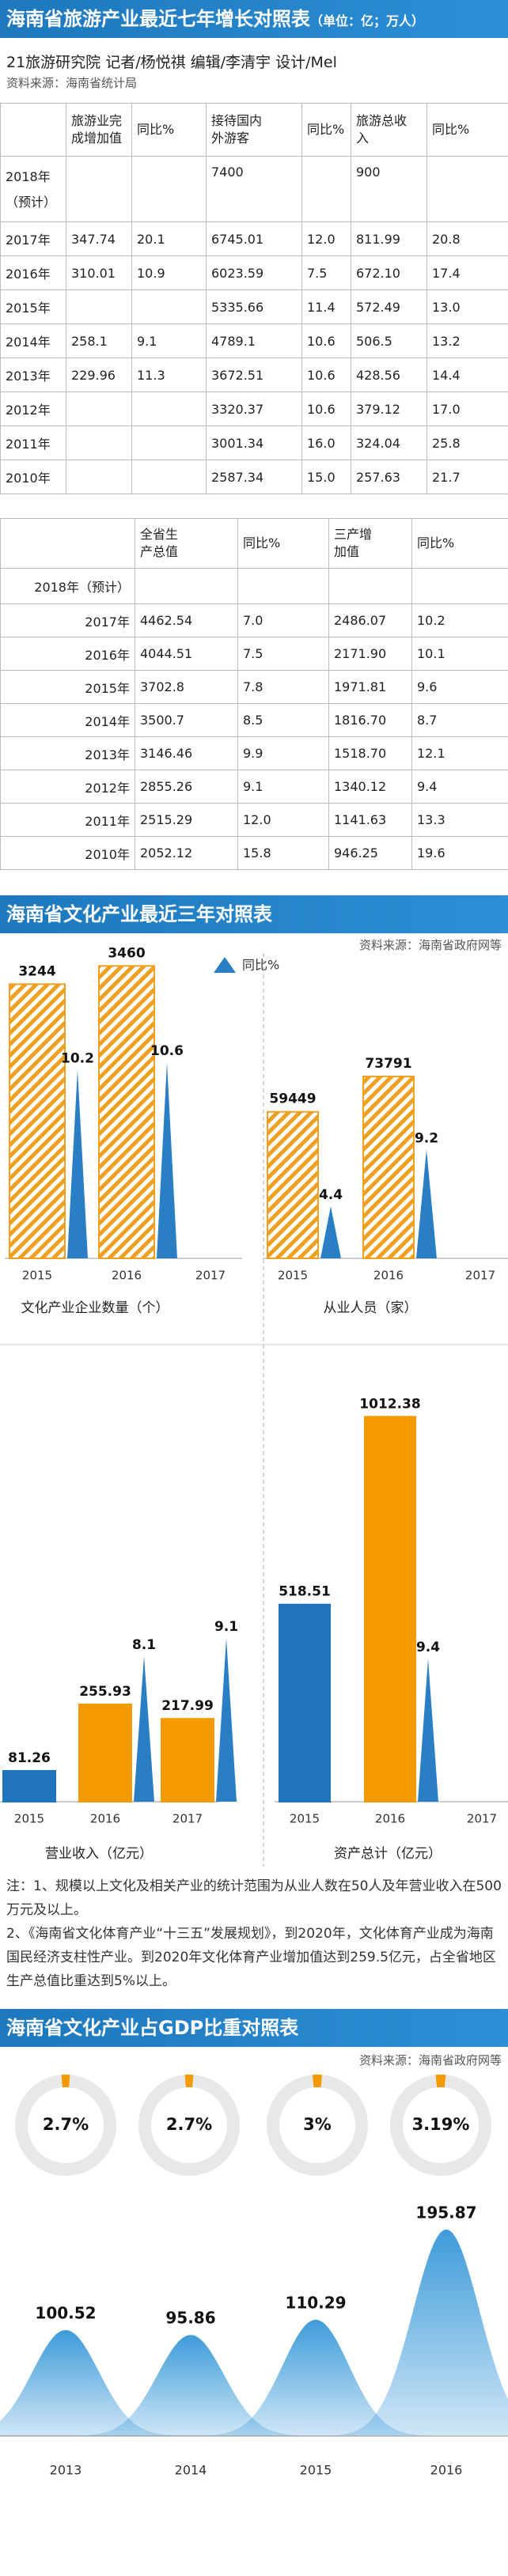  I want to click on table-cell: 428.56, so click(389, 375).